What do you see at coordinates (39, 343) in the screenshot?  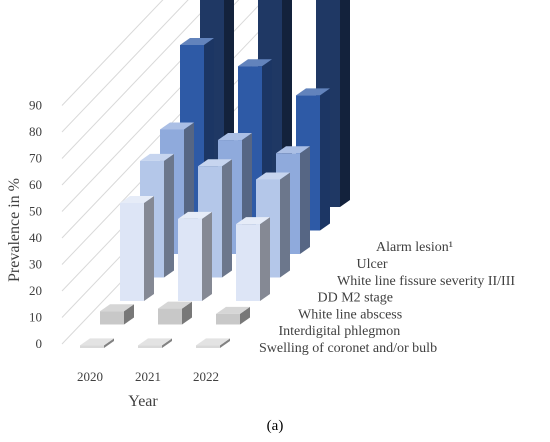 I see `y-tick-label: 0` at bounding box center [39, 343].